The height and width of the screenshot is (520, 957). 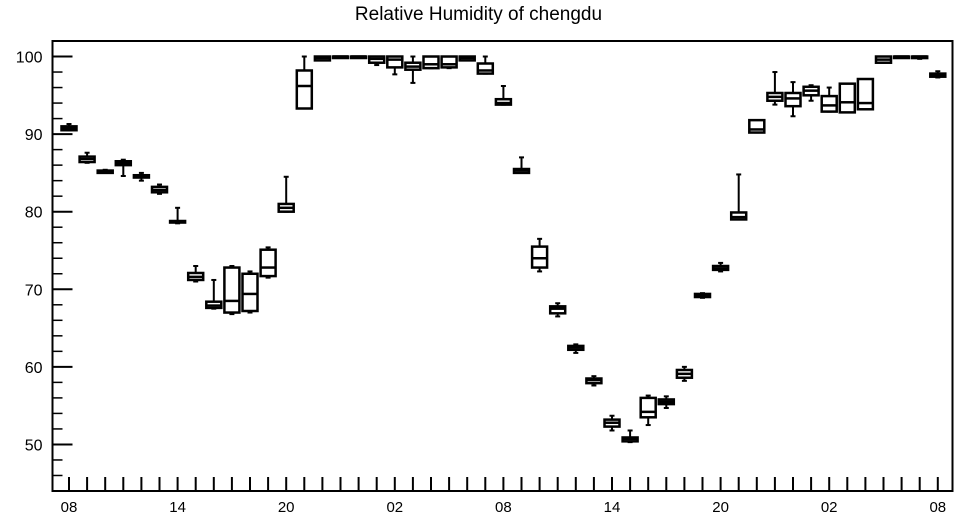 What do you see at coordinates (34, 445) in the screenshot?
I see `y-tick-label: 50` at bounding box center [34, 445].